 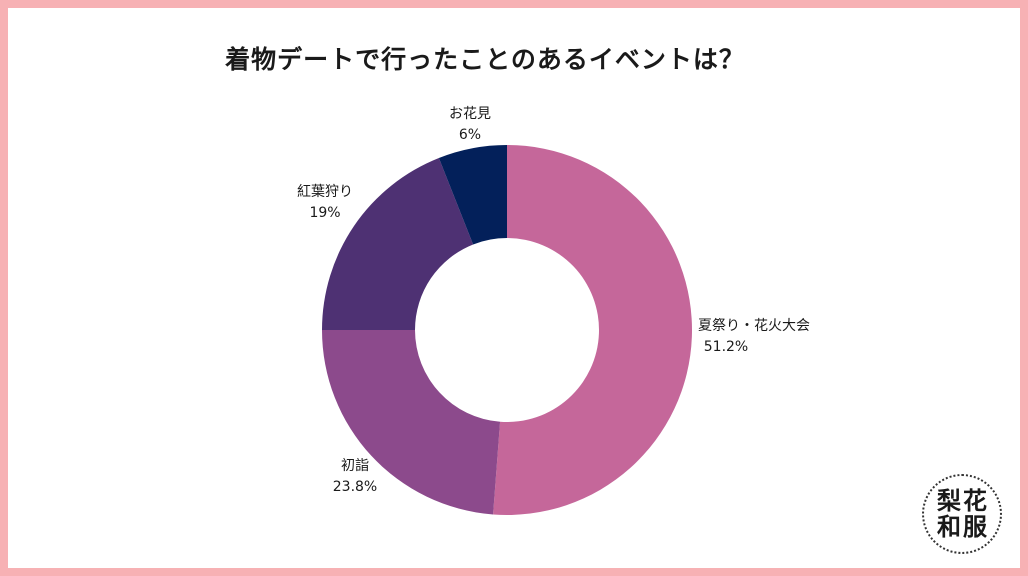 I want to click on slice-category-label: お花見, so click(x=470, y=114).